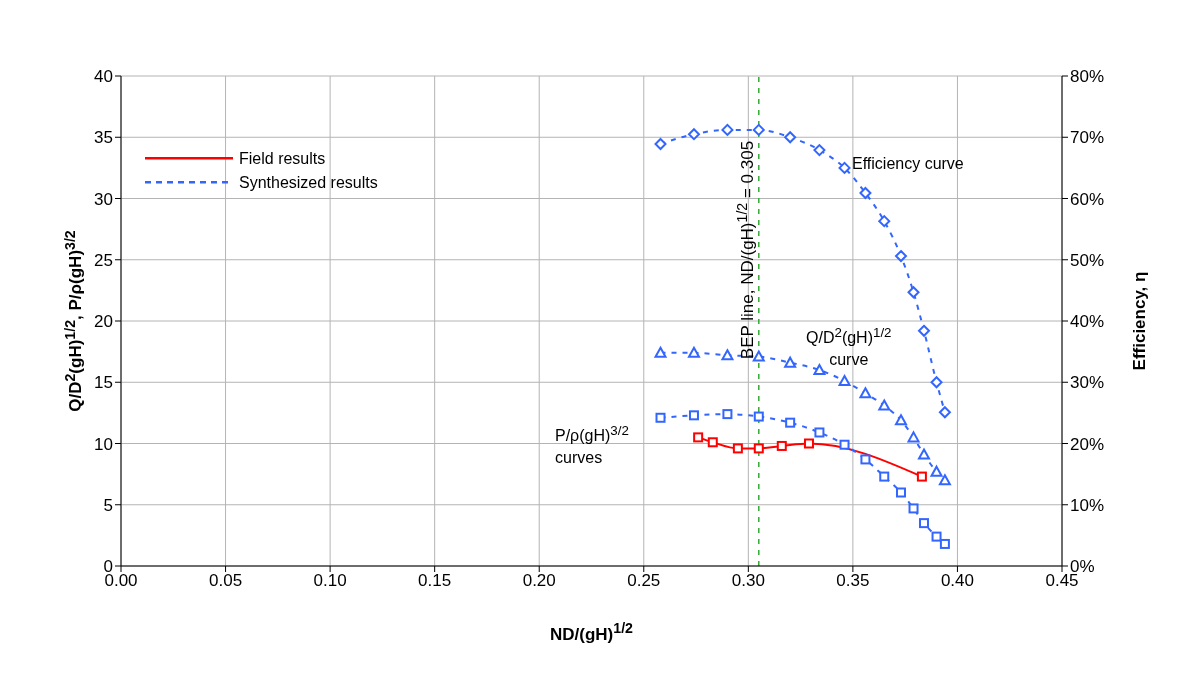 The height and width of the screenshot is (675, 1184). I want to click on y2-tick-label: 50%, so click(1087, 260).